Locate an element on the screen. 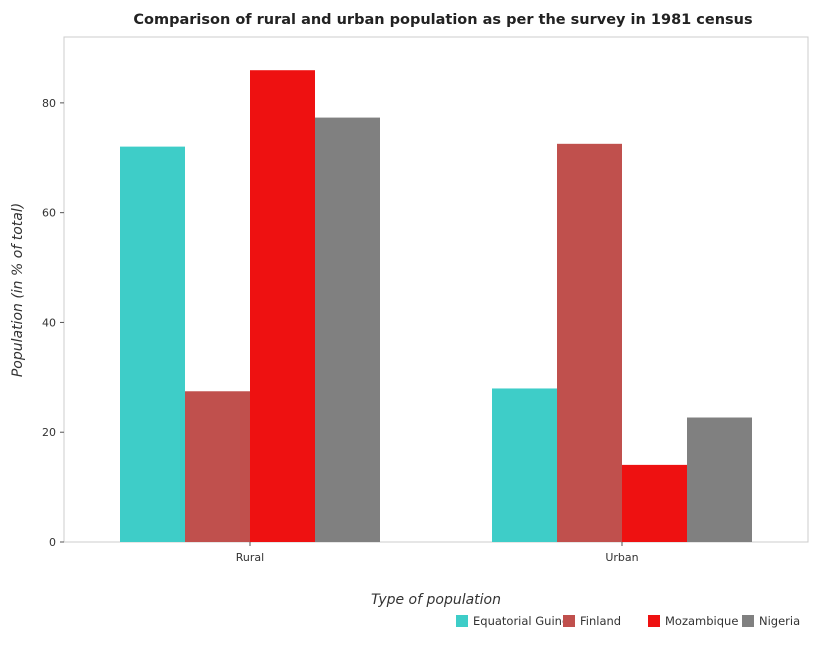 Image resolution: width=814 pixels, height=650 pixels. y-axis-title: Population (in % of total) is located at coordinates (18, 290).